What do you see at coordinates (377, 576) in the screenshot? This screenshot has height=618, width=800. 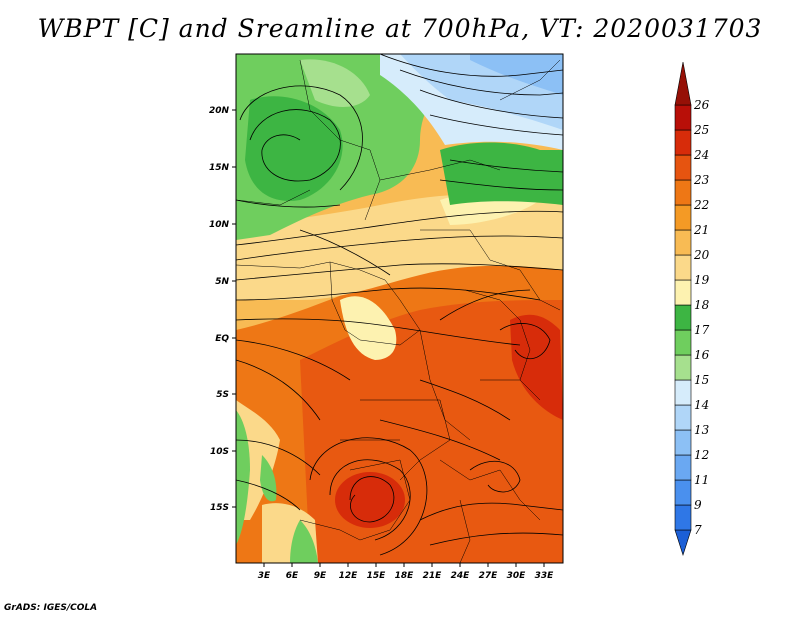 I see `lon-label: 15E` at bounding box center [377, 576].